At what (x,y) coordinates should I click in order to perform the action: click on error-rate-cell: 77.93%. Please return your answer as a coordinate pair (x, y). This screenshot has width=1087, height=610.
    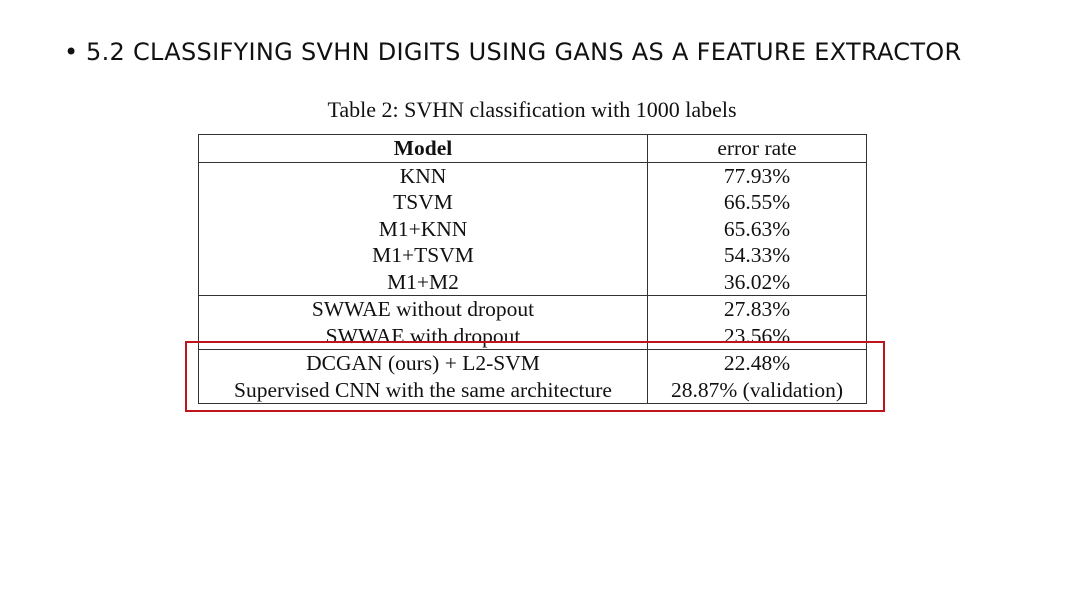
    Looking at the image, I should click on (757, 175).